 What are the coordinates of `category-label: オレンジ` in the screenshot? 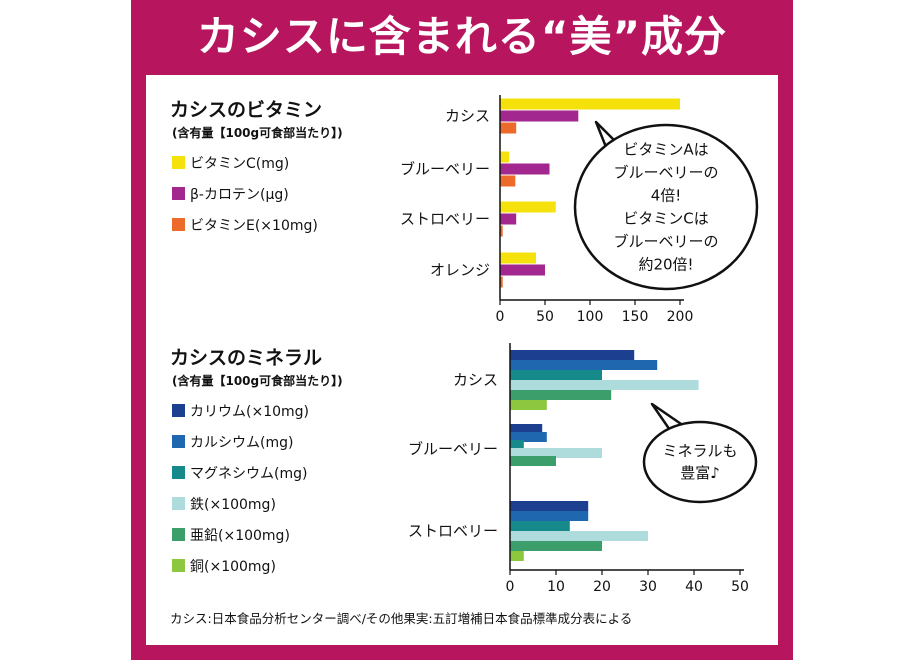 It's located at (460, 270).